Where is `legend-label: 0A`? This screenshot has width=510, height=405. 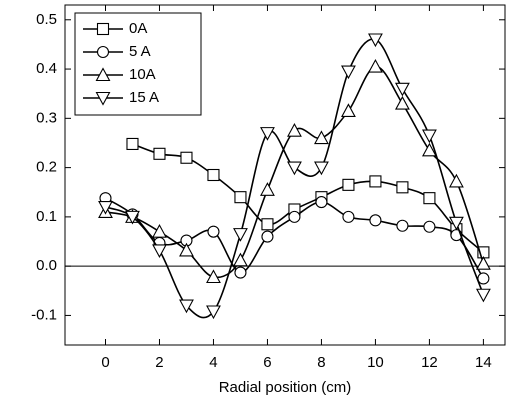
legend-label: 0A is located at coordinates (138, 28).